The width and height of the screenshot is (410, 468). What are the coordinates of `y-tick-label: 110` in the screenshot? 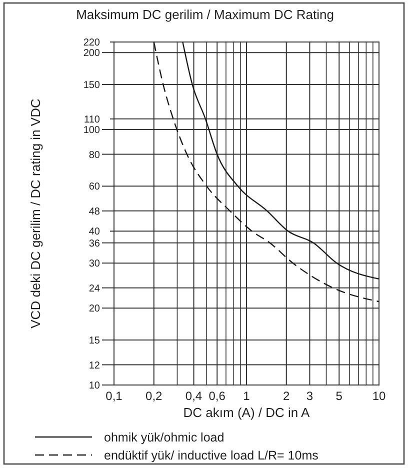 It's located at (92, 120).